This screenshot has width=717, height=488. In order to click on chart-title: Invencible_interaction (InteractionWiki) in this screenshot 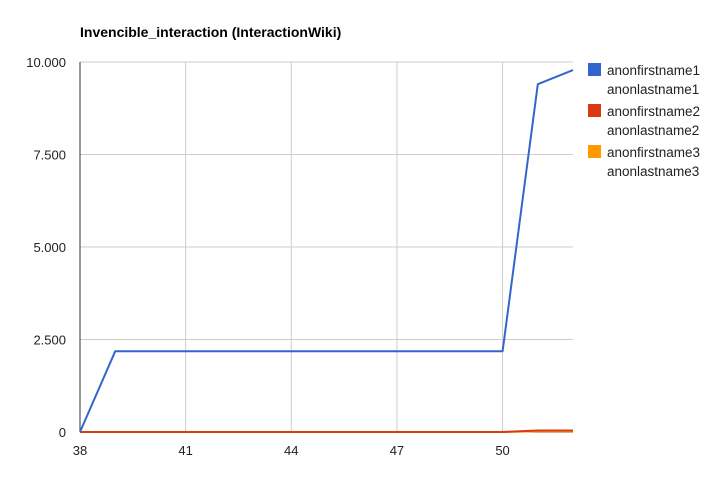, I will do `click(210, 32)`.